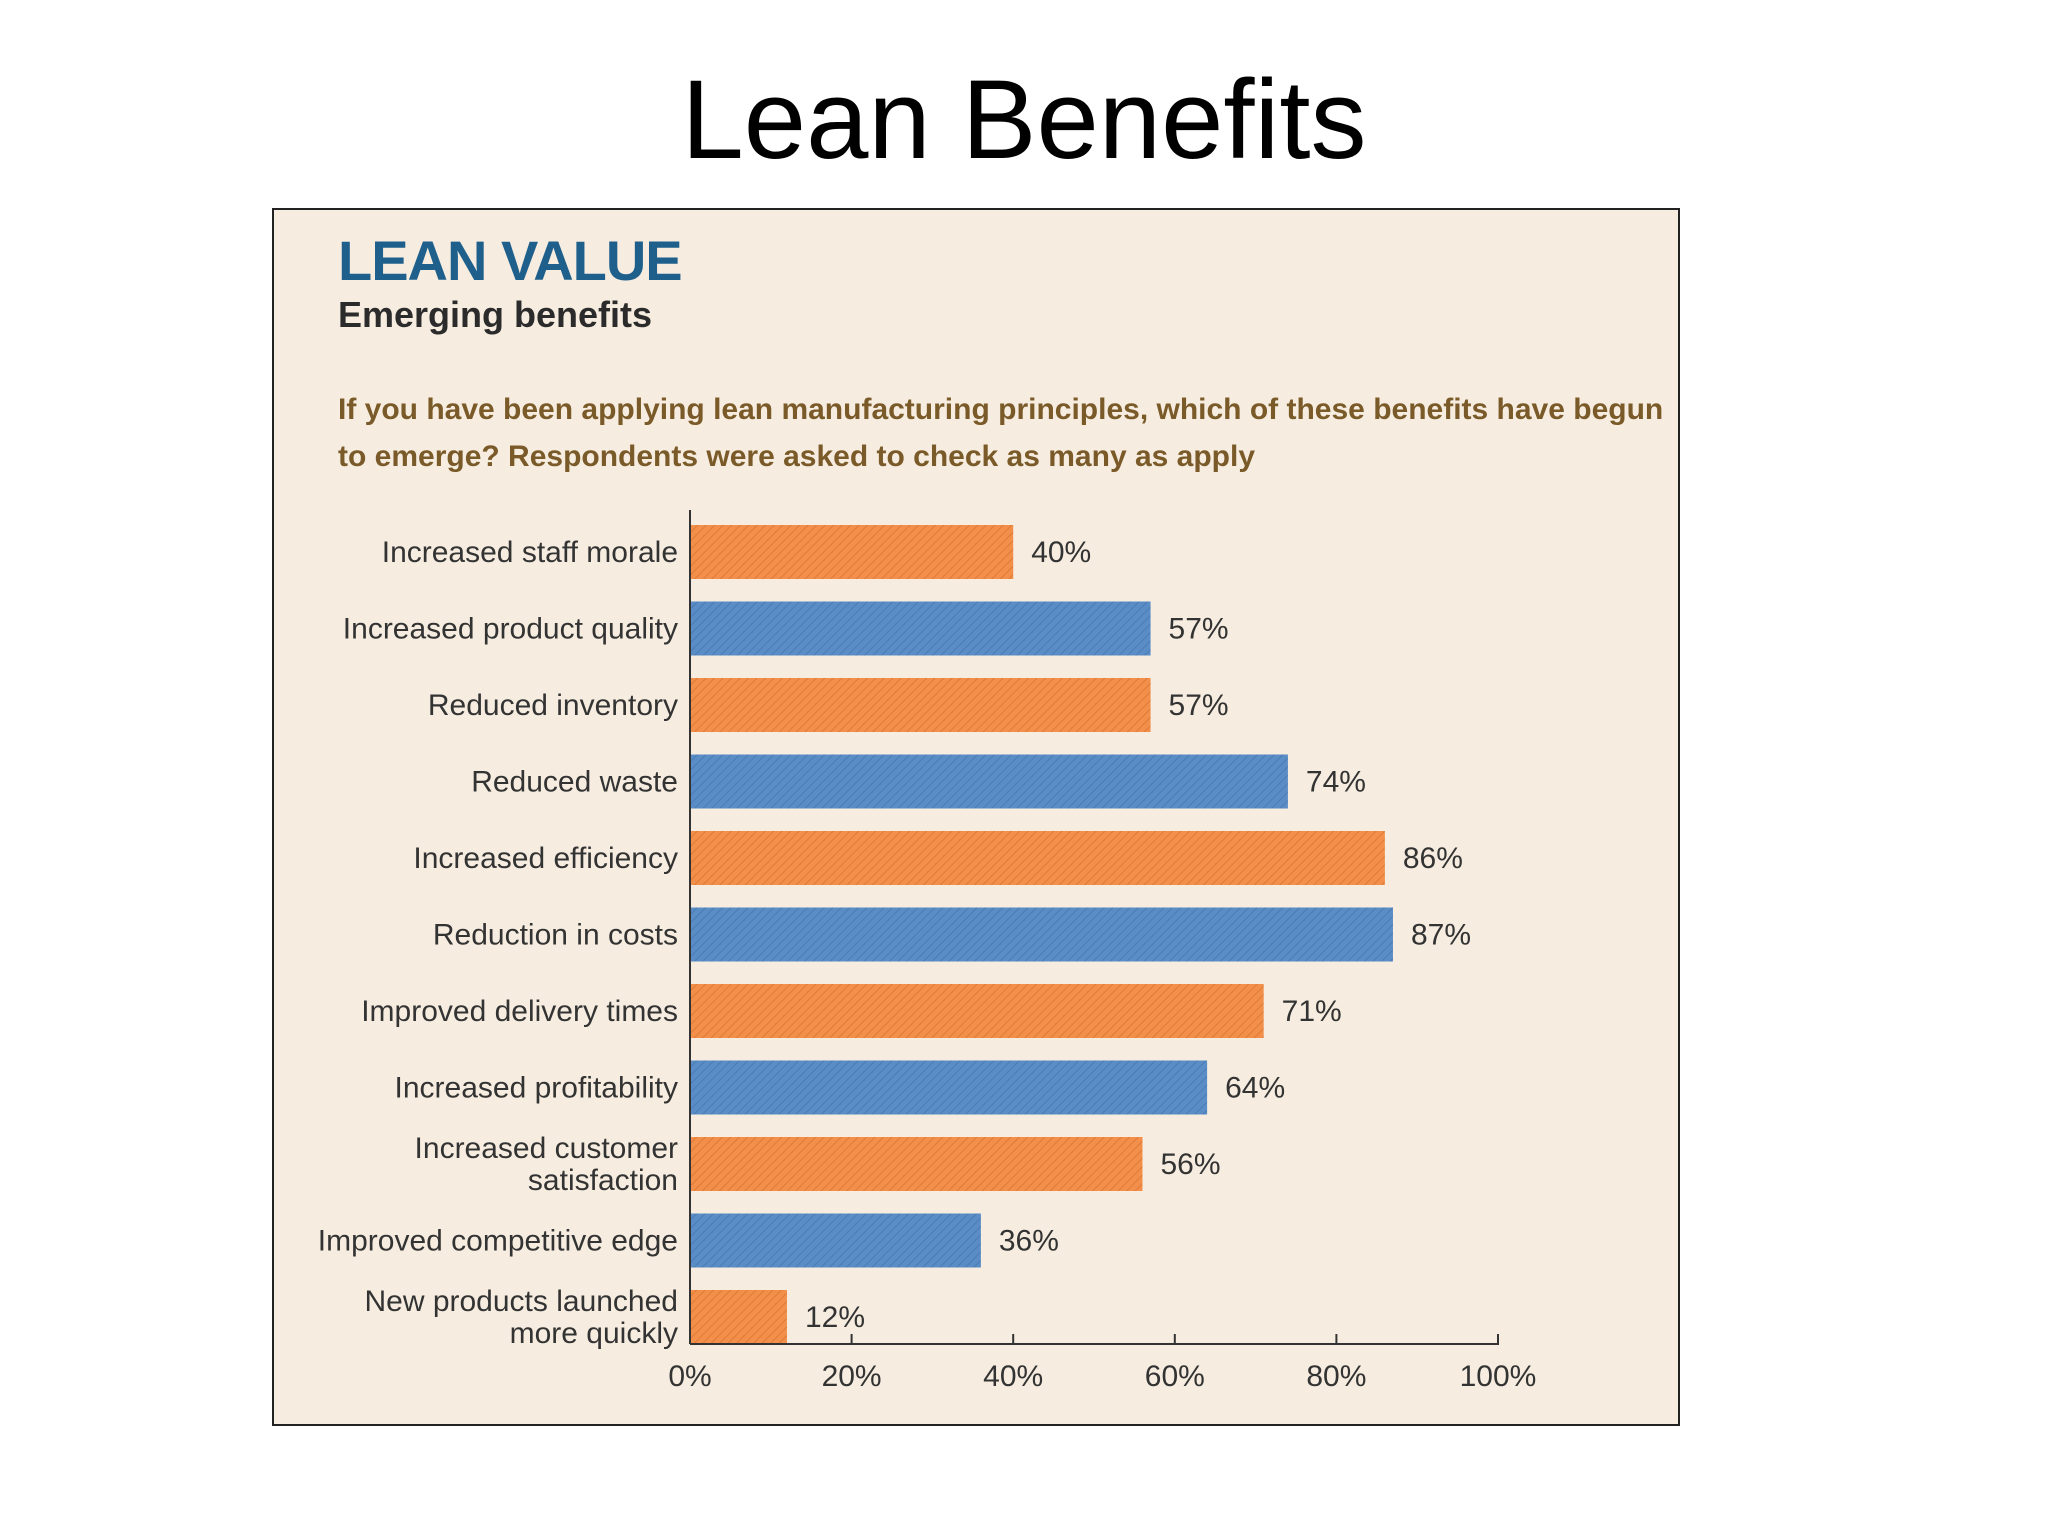  What do you see at coordinates (553, 705) in the screenshot?
I see `category-label: Reduced inventory` at bounding box center [553, 705].